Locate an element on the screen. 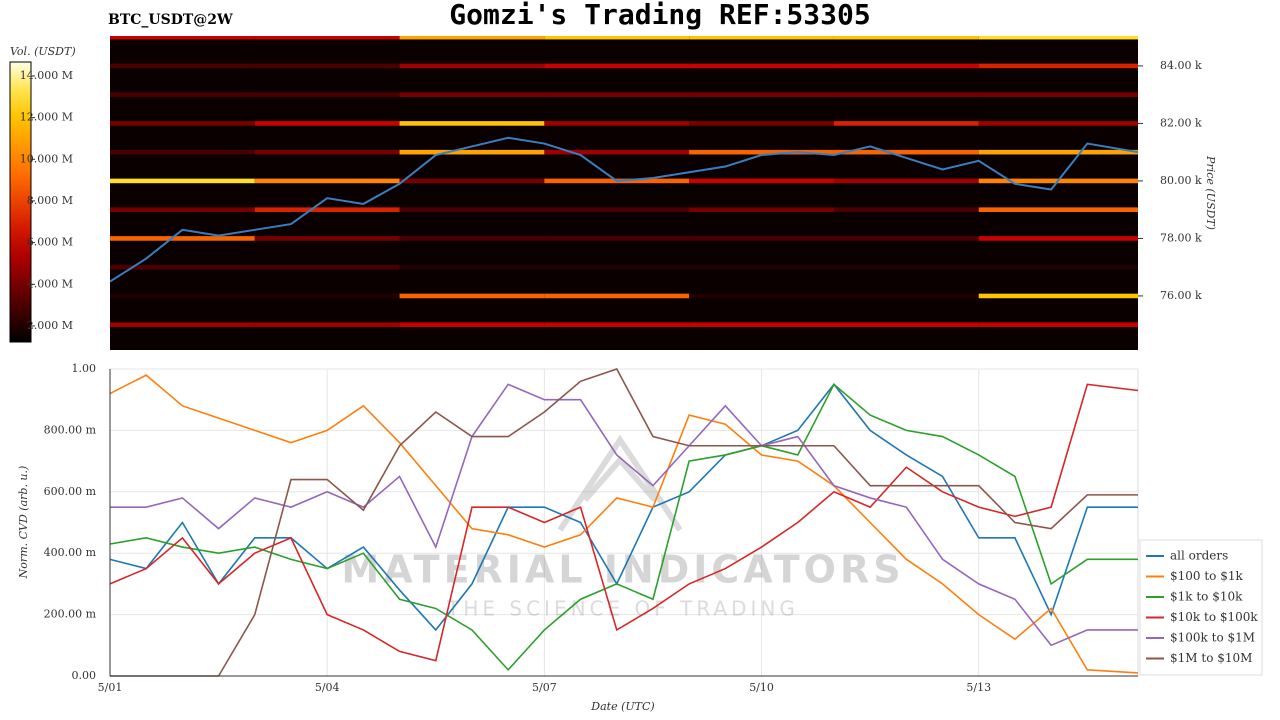 The width and height of the screenshot is (1280, 720). colorbar-tick-label: 12.000 M is located at coordinates (46, 117).